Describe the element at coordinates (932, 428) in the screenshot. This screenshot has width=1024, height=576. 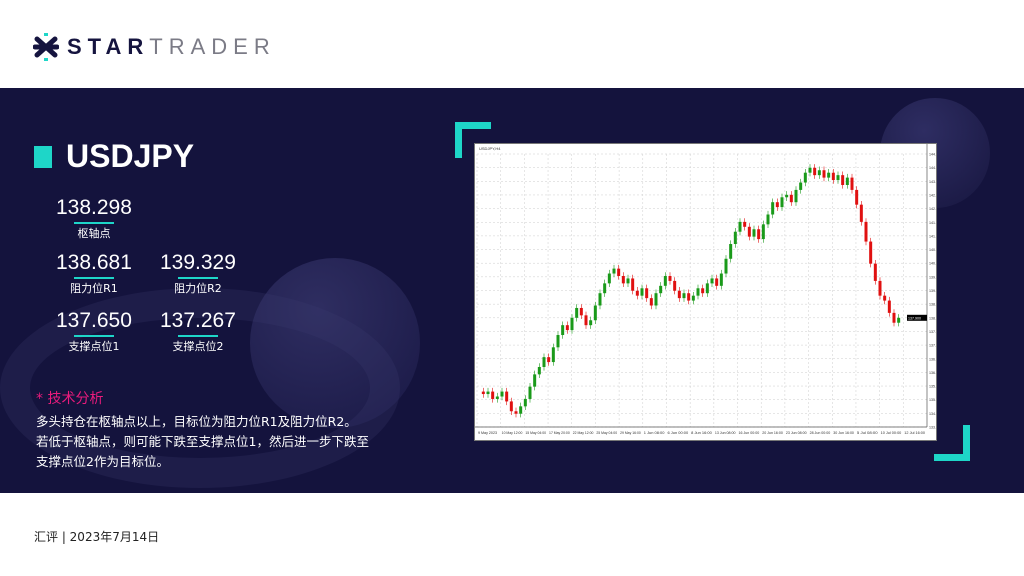
I see `y-tick-label: 133.960` at that location.